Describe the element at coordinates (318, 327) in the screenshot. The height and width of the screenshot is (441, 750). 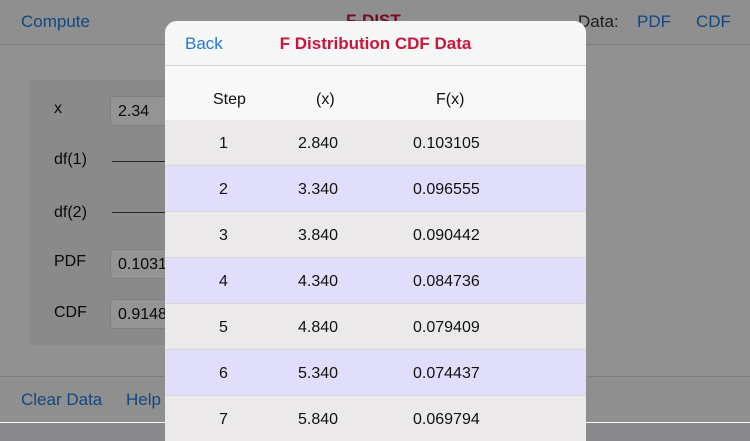
I see `x-cell: 4.840` at that location.